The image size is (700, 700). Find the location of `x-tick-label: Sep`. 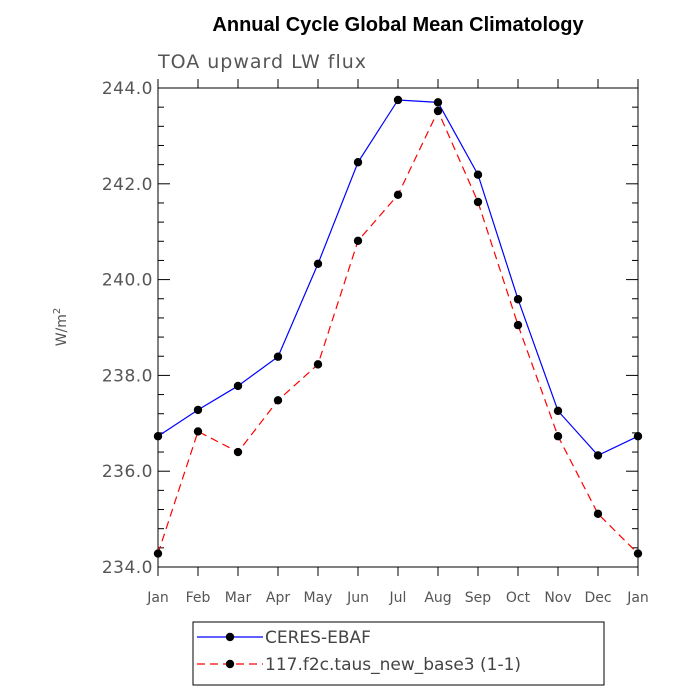

x-tick-label: Sep is located at coordinates (478, 598).